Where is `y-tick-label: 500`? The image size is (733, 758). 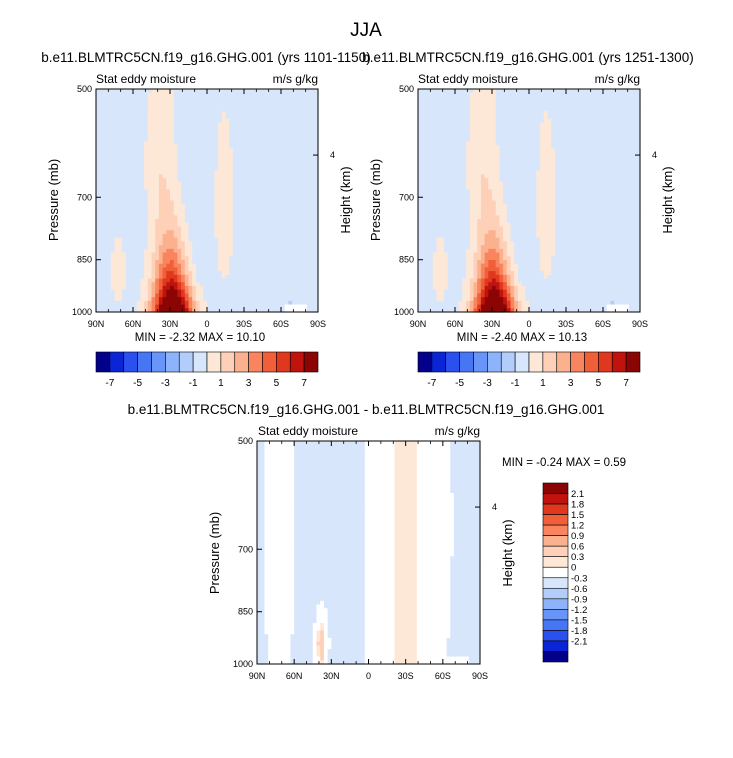
y-tick-label: 500 is located at coordinates (84, 89).